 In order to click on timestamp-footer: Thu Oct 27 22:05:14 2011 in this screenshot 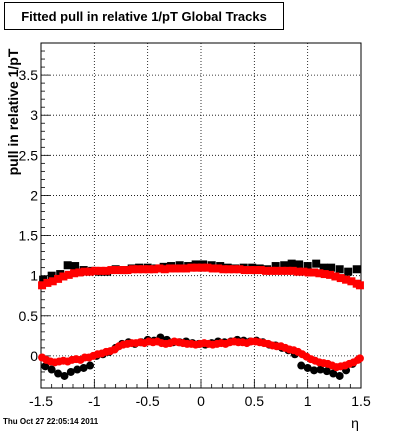, I will do `click(51, 421)`.